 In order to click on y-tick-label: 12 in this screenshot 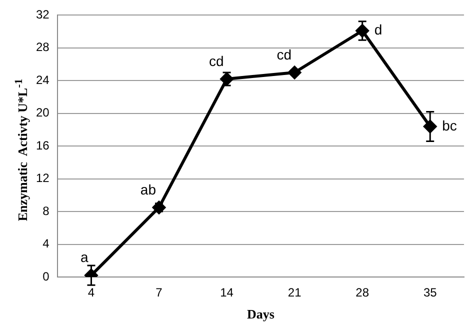, I will do `click(43, 178)`.